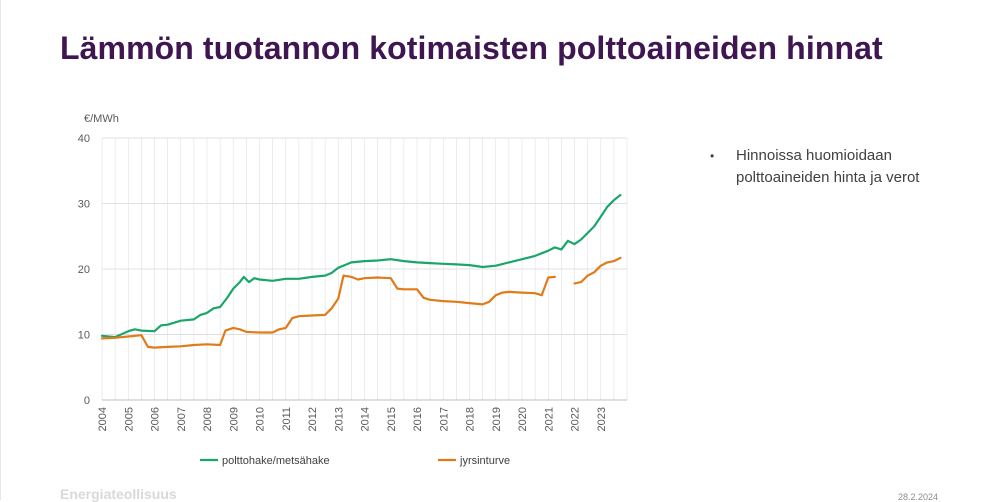 The width and height of the screenshot is (1000, 502). What do you see at coordinates (366, 419) in the screenshot?
I see `x-tick-label: 2014` at bounding box center [366, 419].